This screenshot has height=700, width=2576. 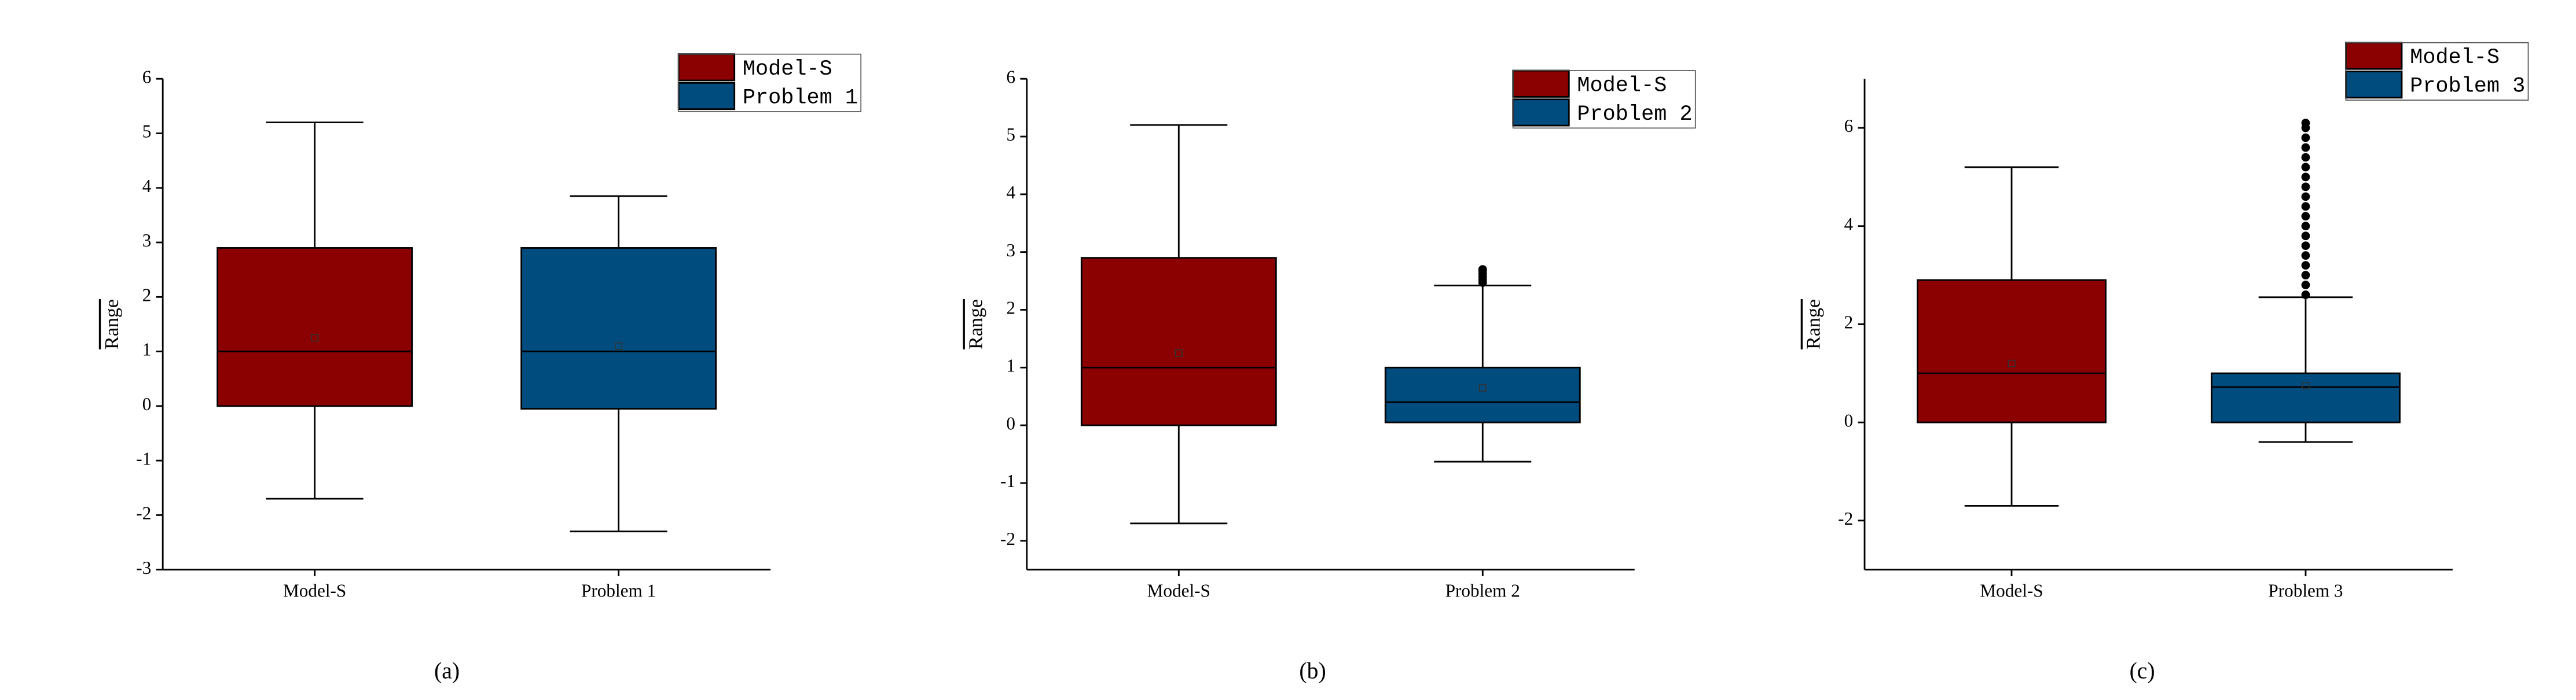 What do you see at coordinates (1482, 591) in the screenshot?
I see `x-tick-label: Problem 2` at bounding box center [1482, 591].